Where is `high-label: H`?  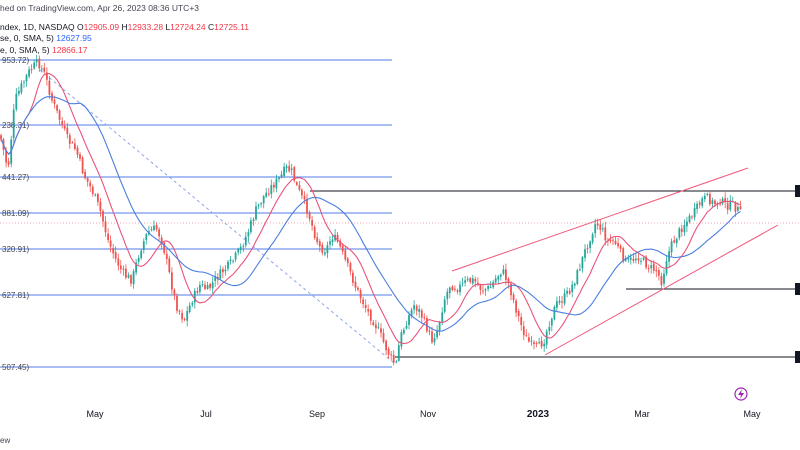 high-label: H is located at coordinates (124, 27).